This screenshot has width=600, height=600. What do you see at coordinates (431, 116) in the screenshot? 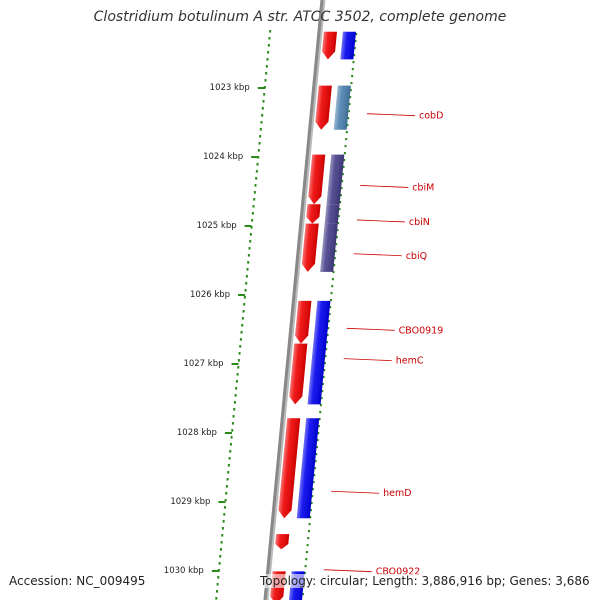
I see `gene-label-cobd: cobD` at bounding box center [431, 116].